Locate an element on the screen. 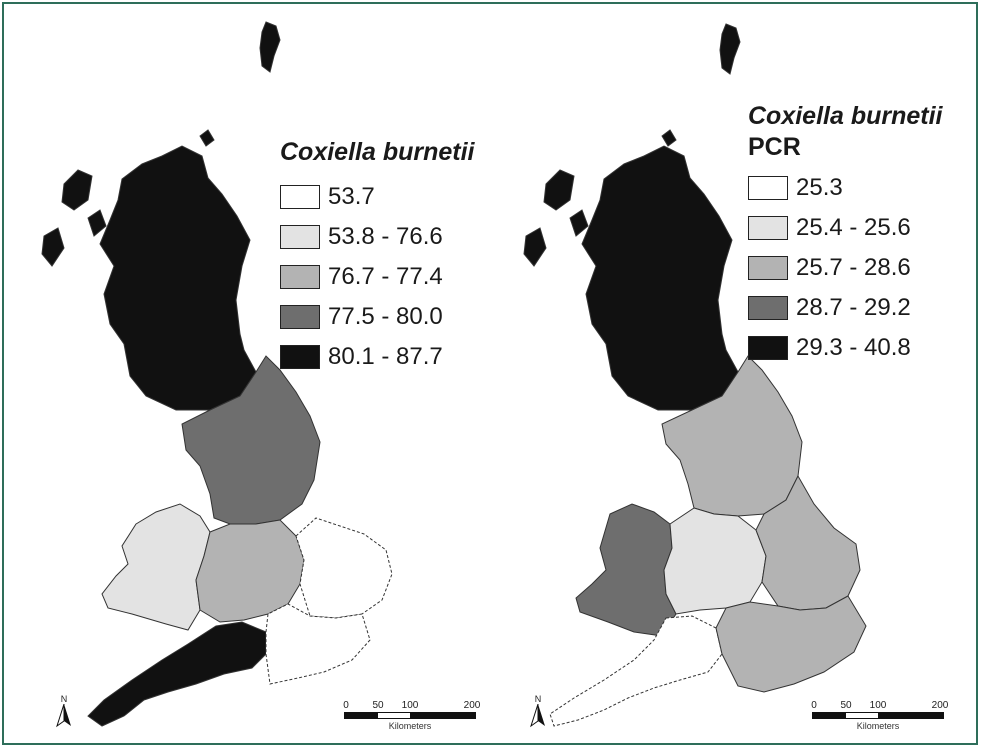 The height and width of the screenshot is (751, 984). legend-item: 25.7 - 28.6 is located at coordinates (845, 268).